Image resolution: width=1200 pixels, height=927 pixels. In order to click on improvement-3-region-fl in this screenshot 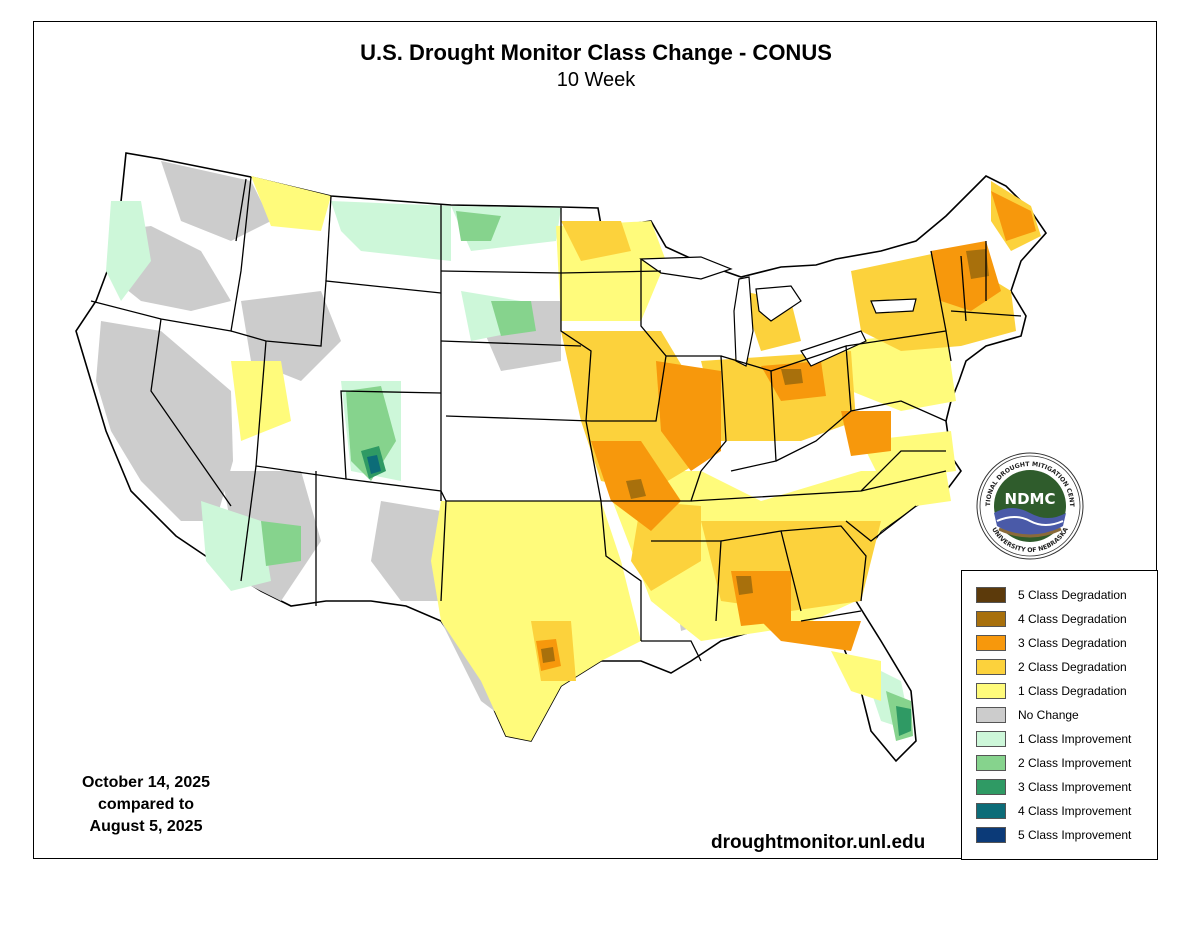, I will do `click(903, 721)`.